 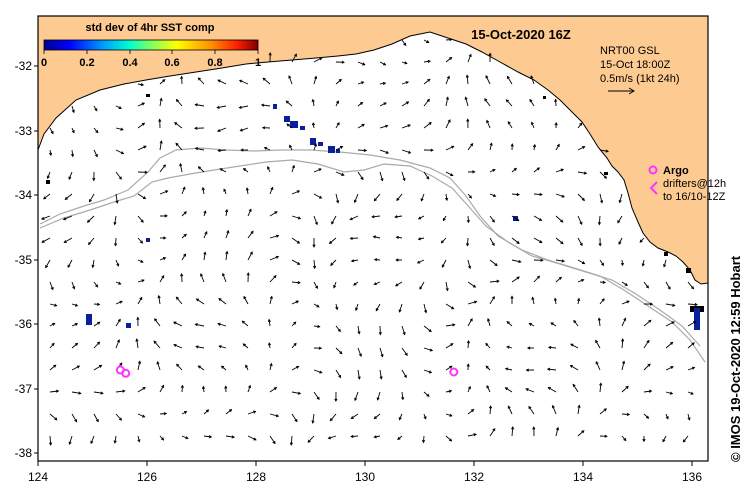 I want to click on colorbar-tick: 0, so click(x=44, y=63).